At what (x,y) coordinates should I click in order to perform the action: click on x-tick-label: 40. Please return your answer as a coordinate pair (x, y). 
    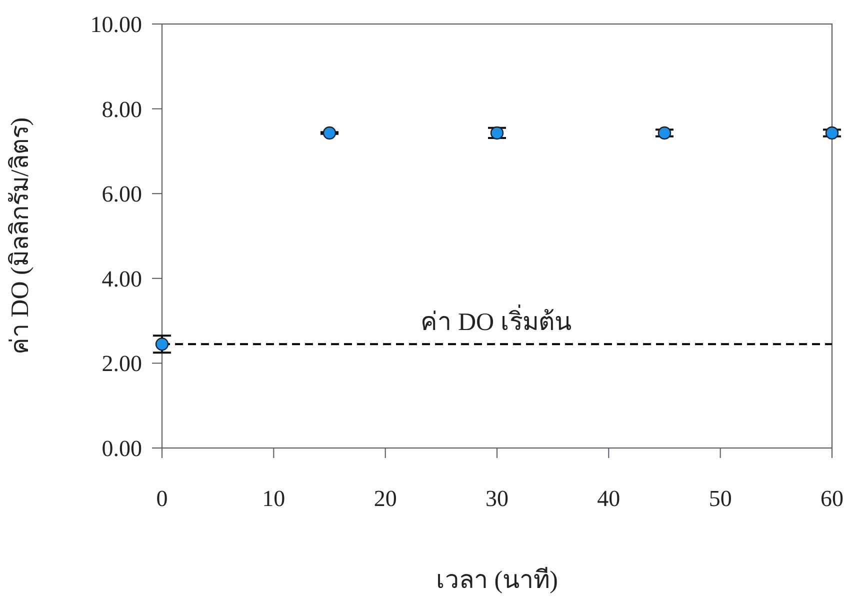
    Looking at the image, I should click on (608, 498).